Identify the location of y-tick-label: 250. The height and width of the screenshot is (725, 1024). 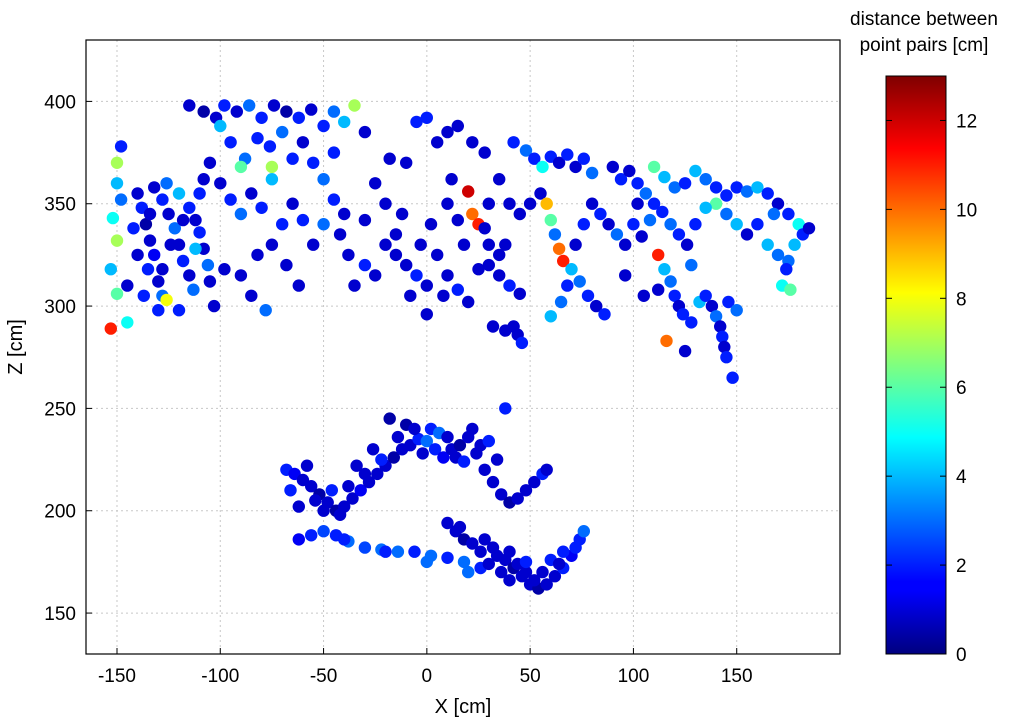
(60, 409).